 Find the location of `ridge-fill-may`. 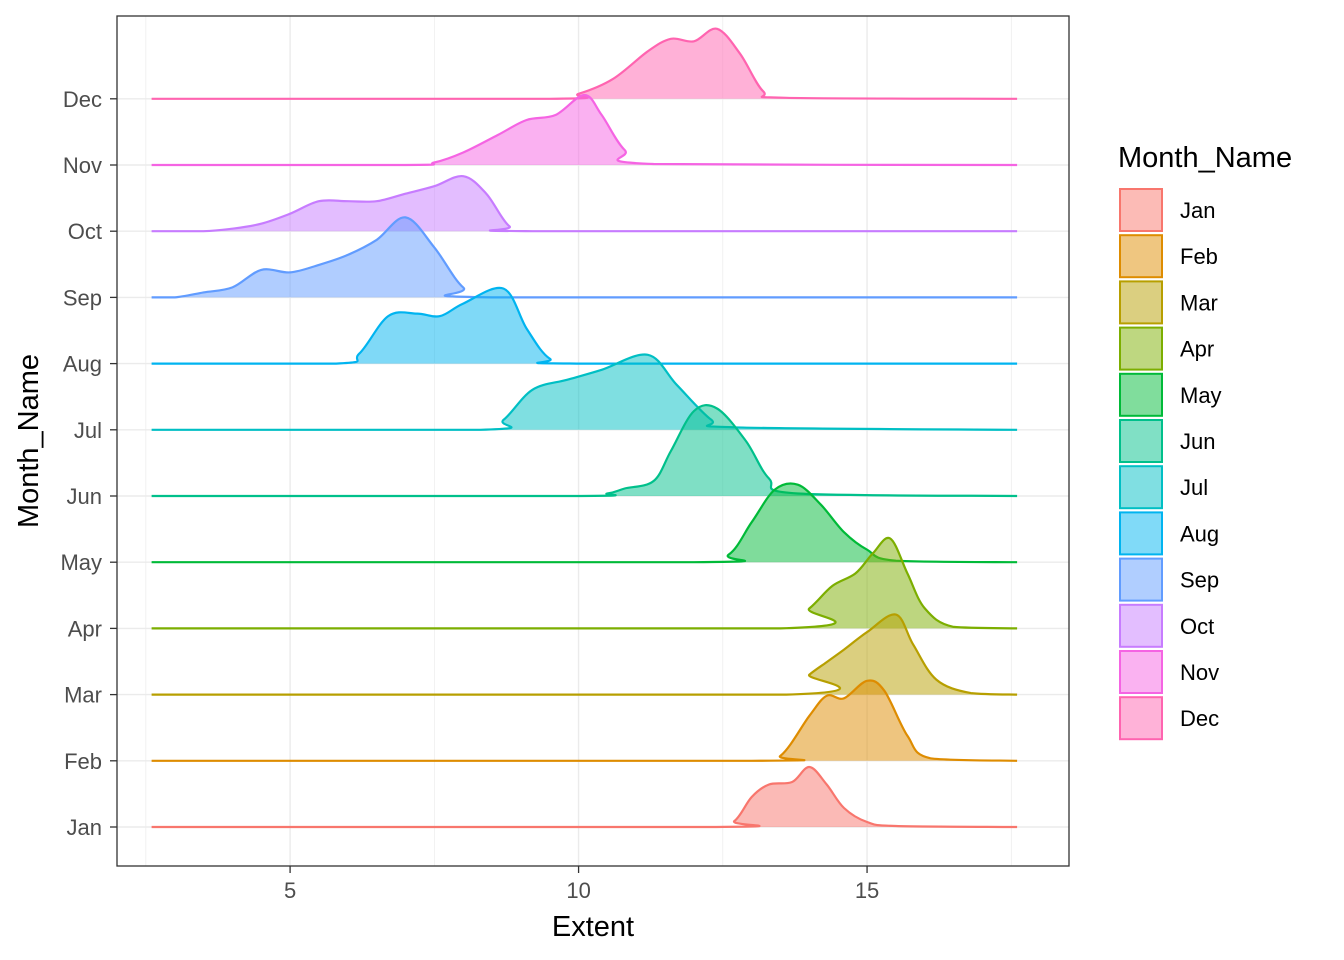

ridge-fill-may is located at coordinates (584, 523).